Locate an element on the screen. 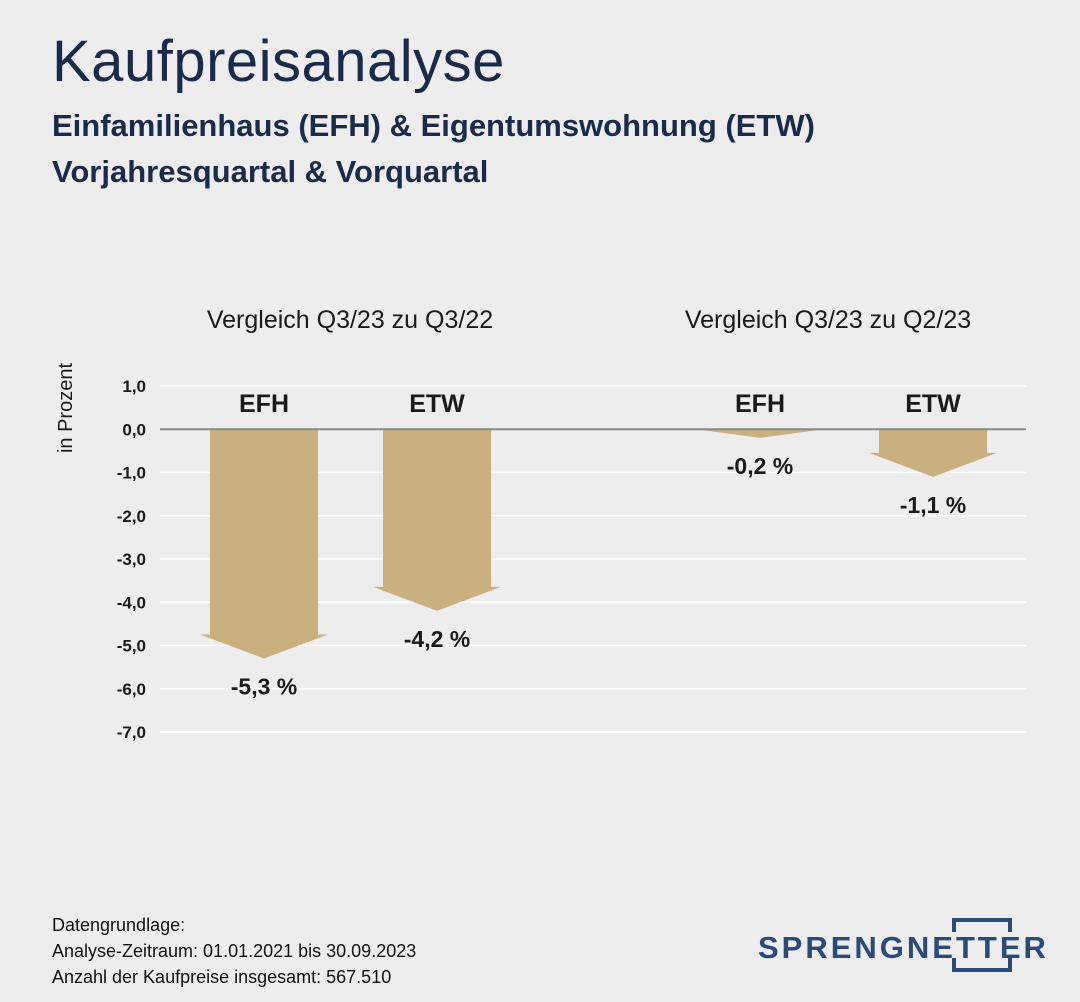 This screenshot has width=1080, height=1002. logo-text: SPRENGNETTER is located at coordinates (903, 947).